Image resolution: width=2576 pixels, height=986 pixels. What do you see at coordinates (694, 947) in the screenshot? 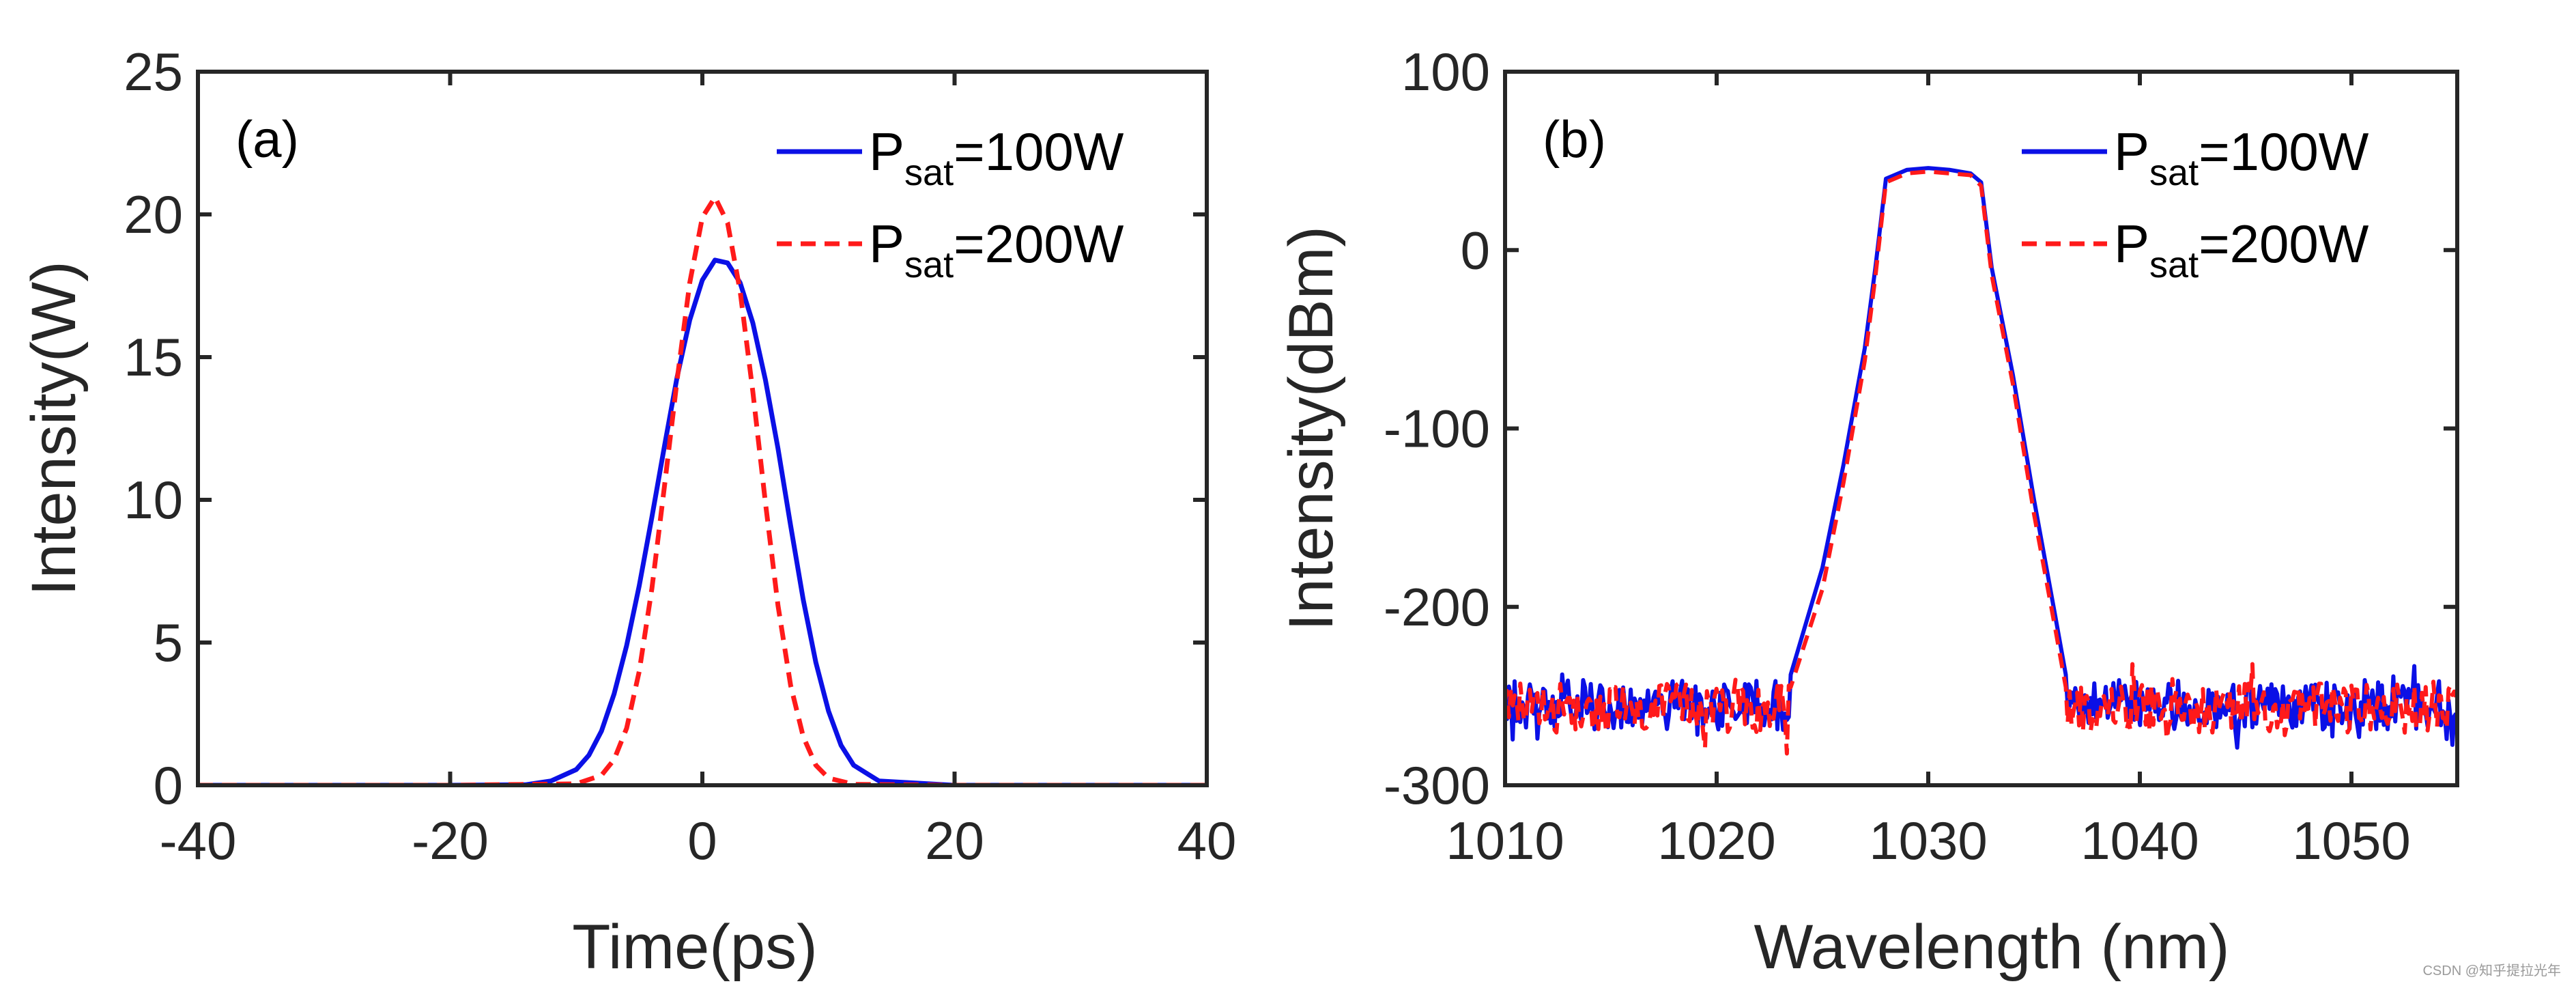
I see `x-axis-title: Time(ps)` at bounding box center [694, 947].